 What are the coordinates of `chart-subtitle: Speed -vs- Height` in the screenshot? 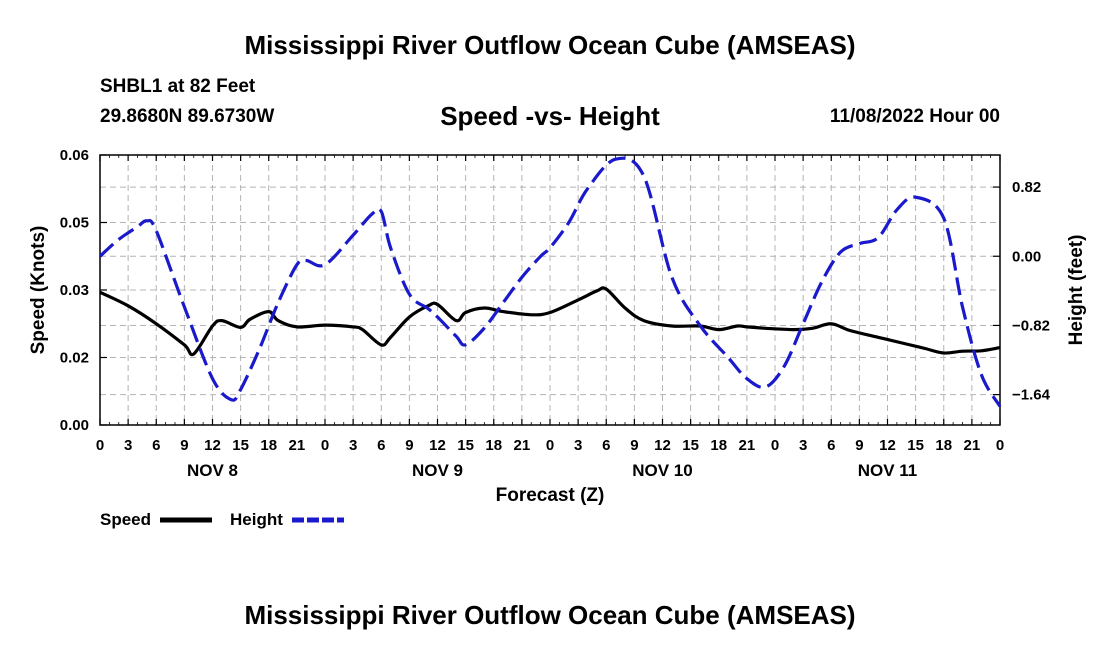 It's located at (550, 116).